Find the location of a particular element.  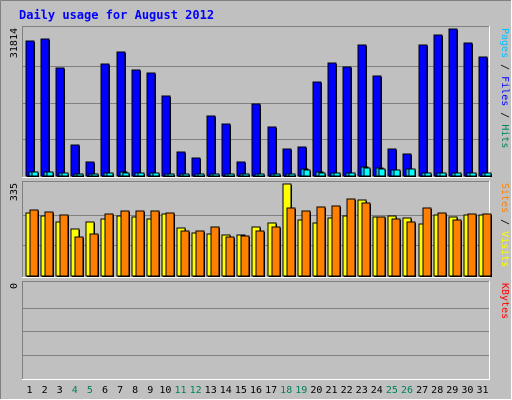

x-tick-label: 3 is located at coordinates (60, 390).